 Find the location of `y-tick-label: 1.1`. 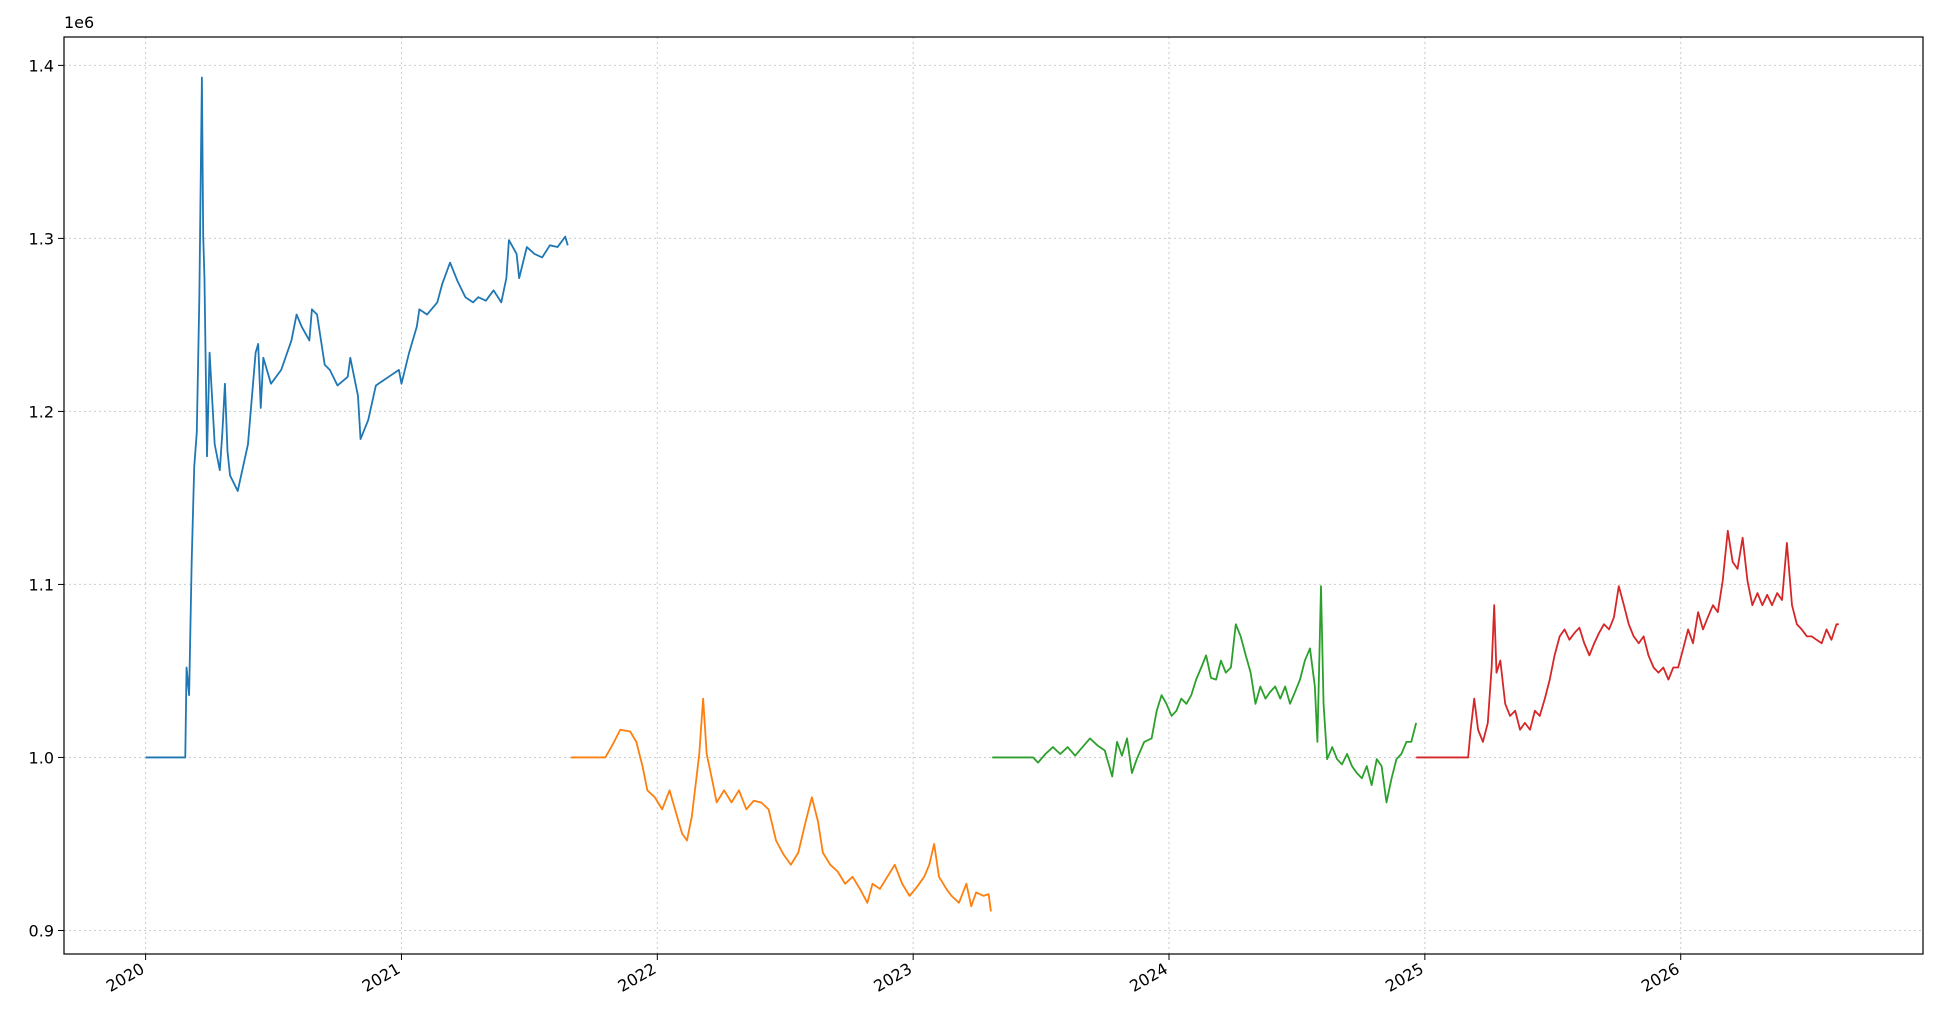

y-tick-label: 1.1 is located at coordinates (41, 584).